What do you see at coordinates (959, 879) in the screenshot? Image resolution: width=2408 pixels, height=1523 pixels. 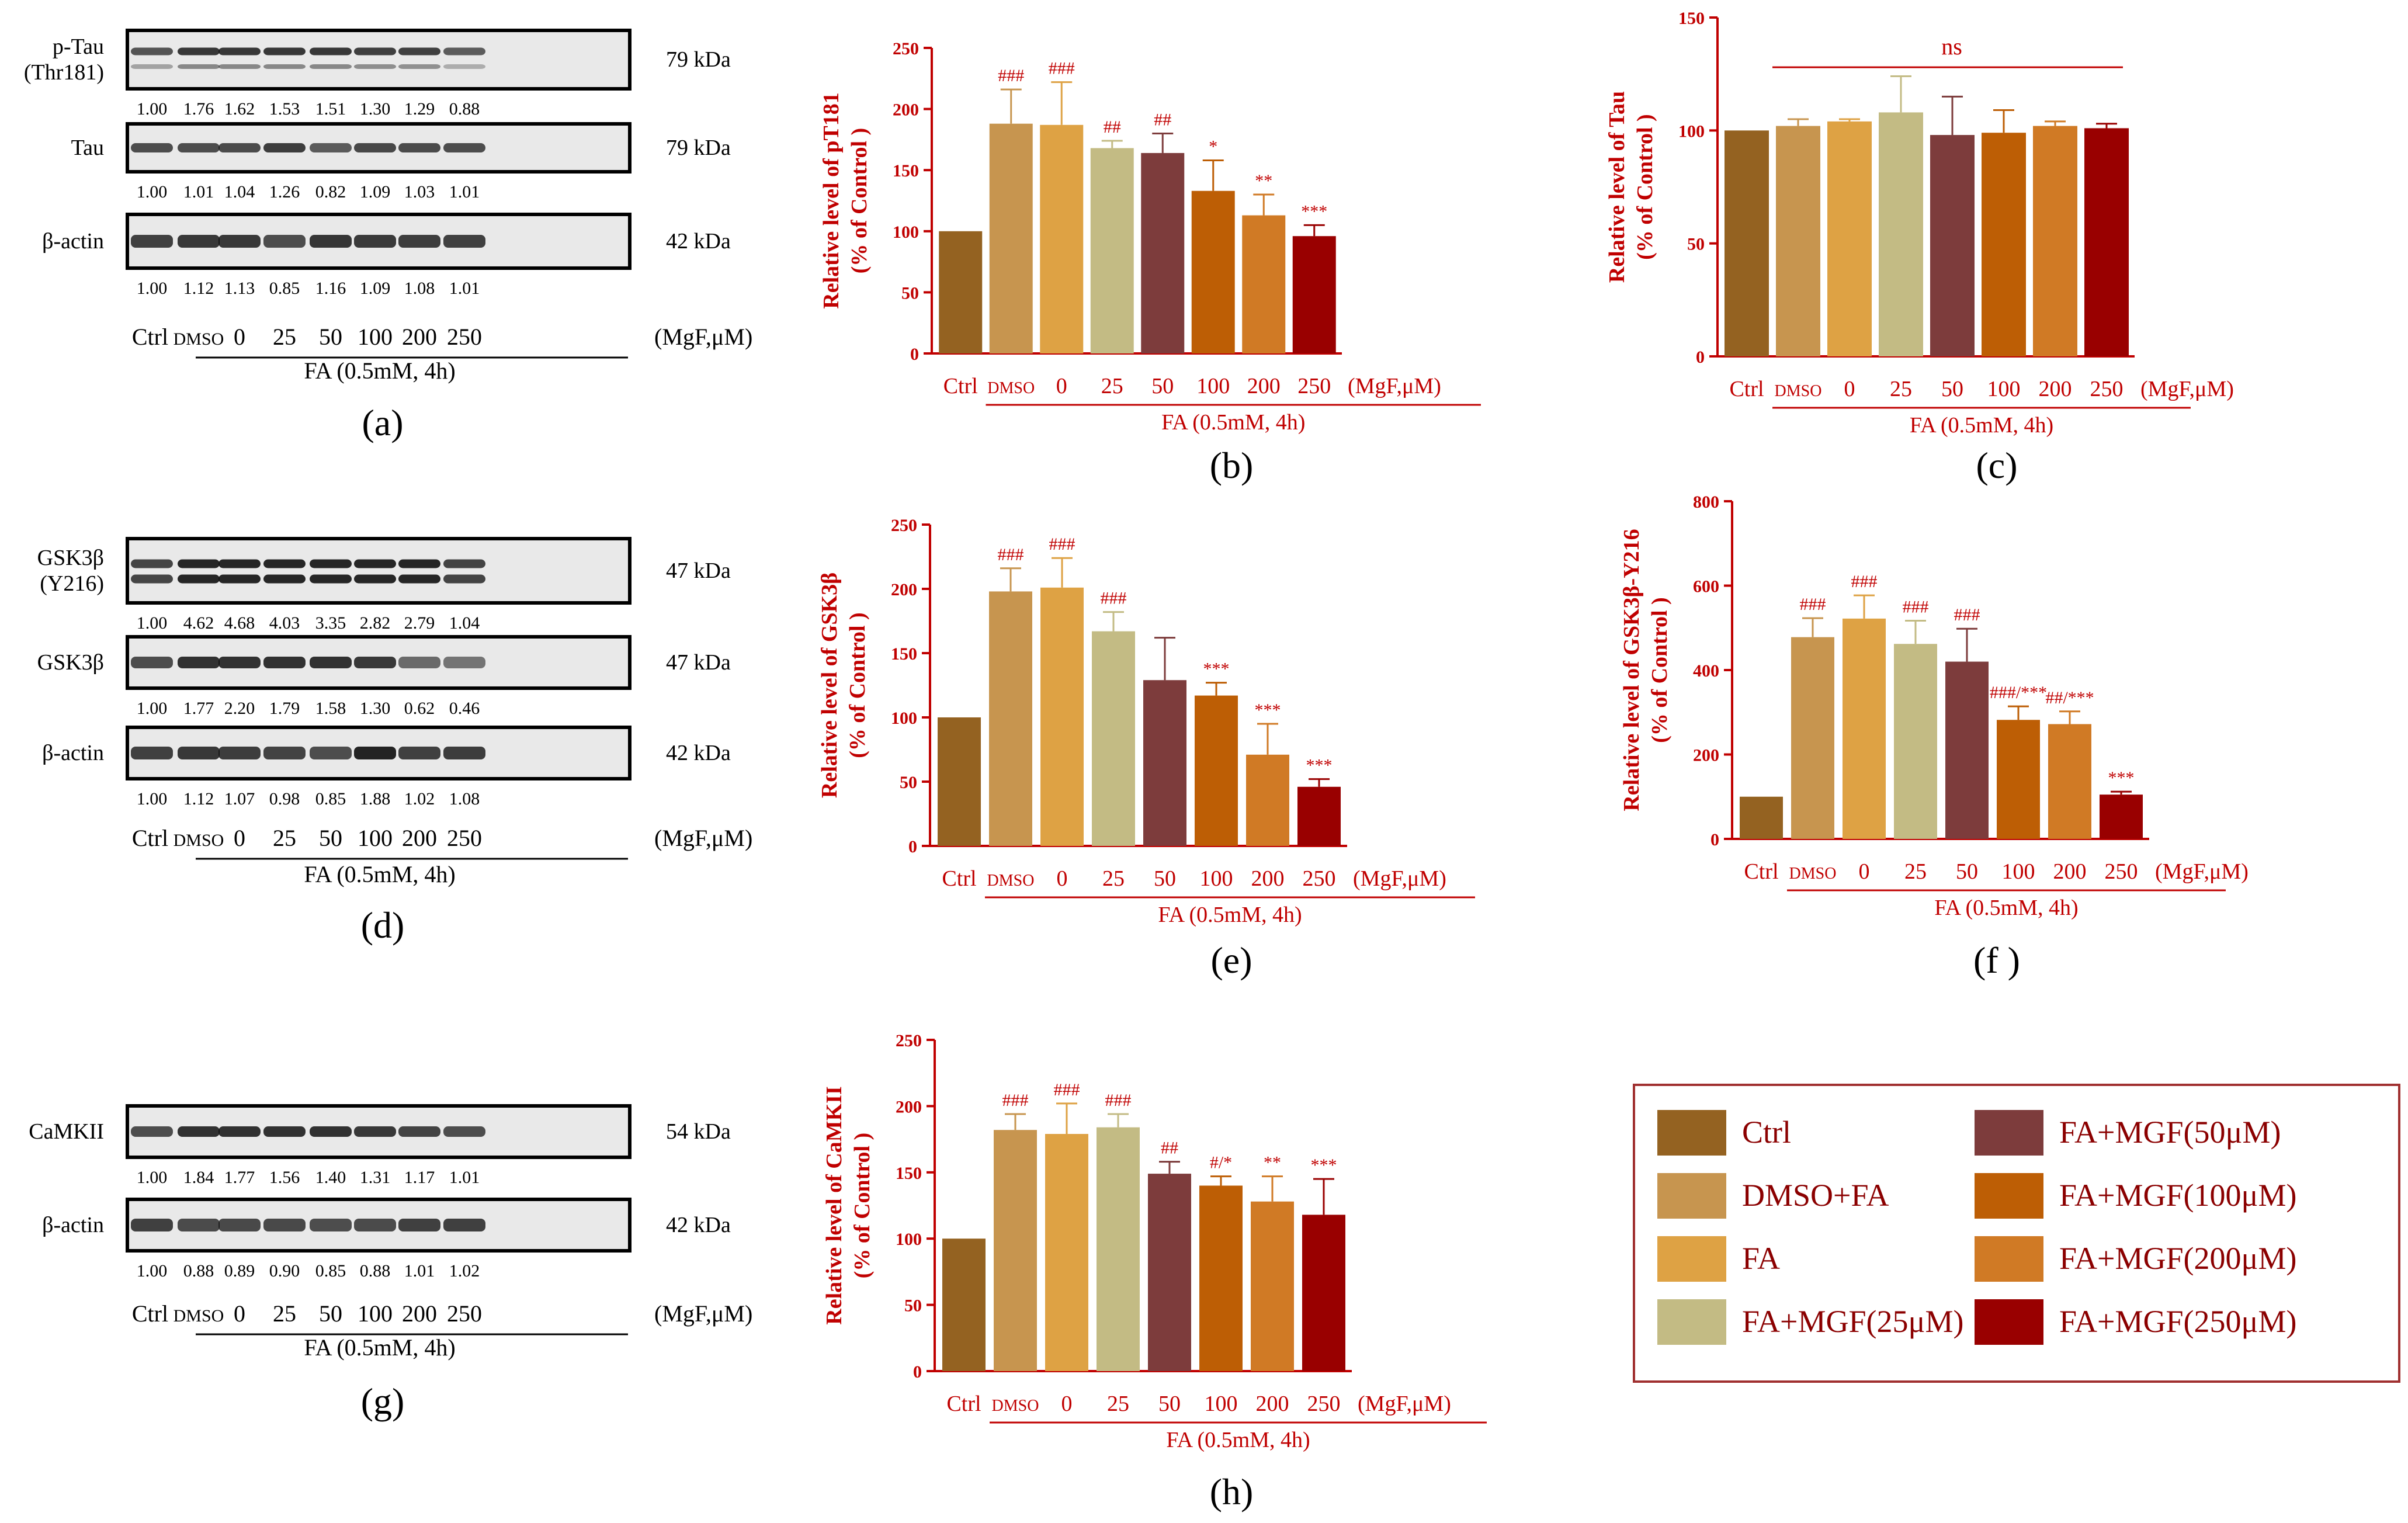 I see `x-tick-label: Ctrl` at bounding box center [959, 879].